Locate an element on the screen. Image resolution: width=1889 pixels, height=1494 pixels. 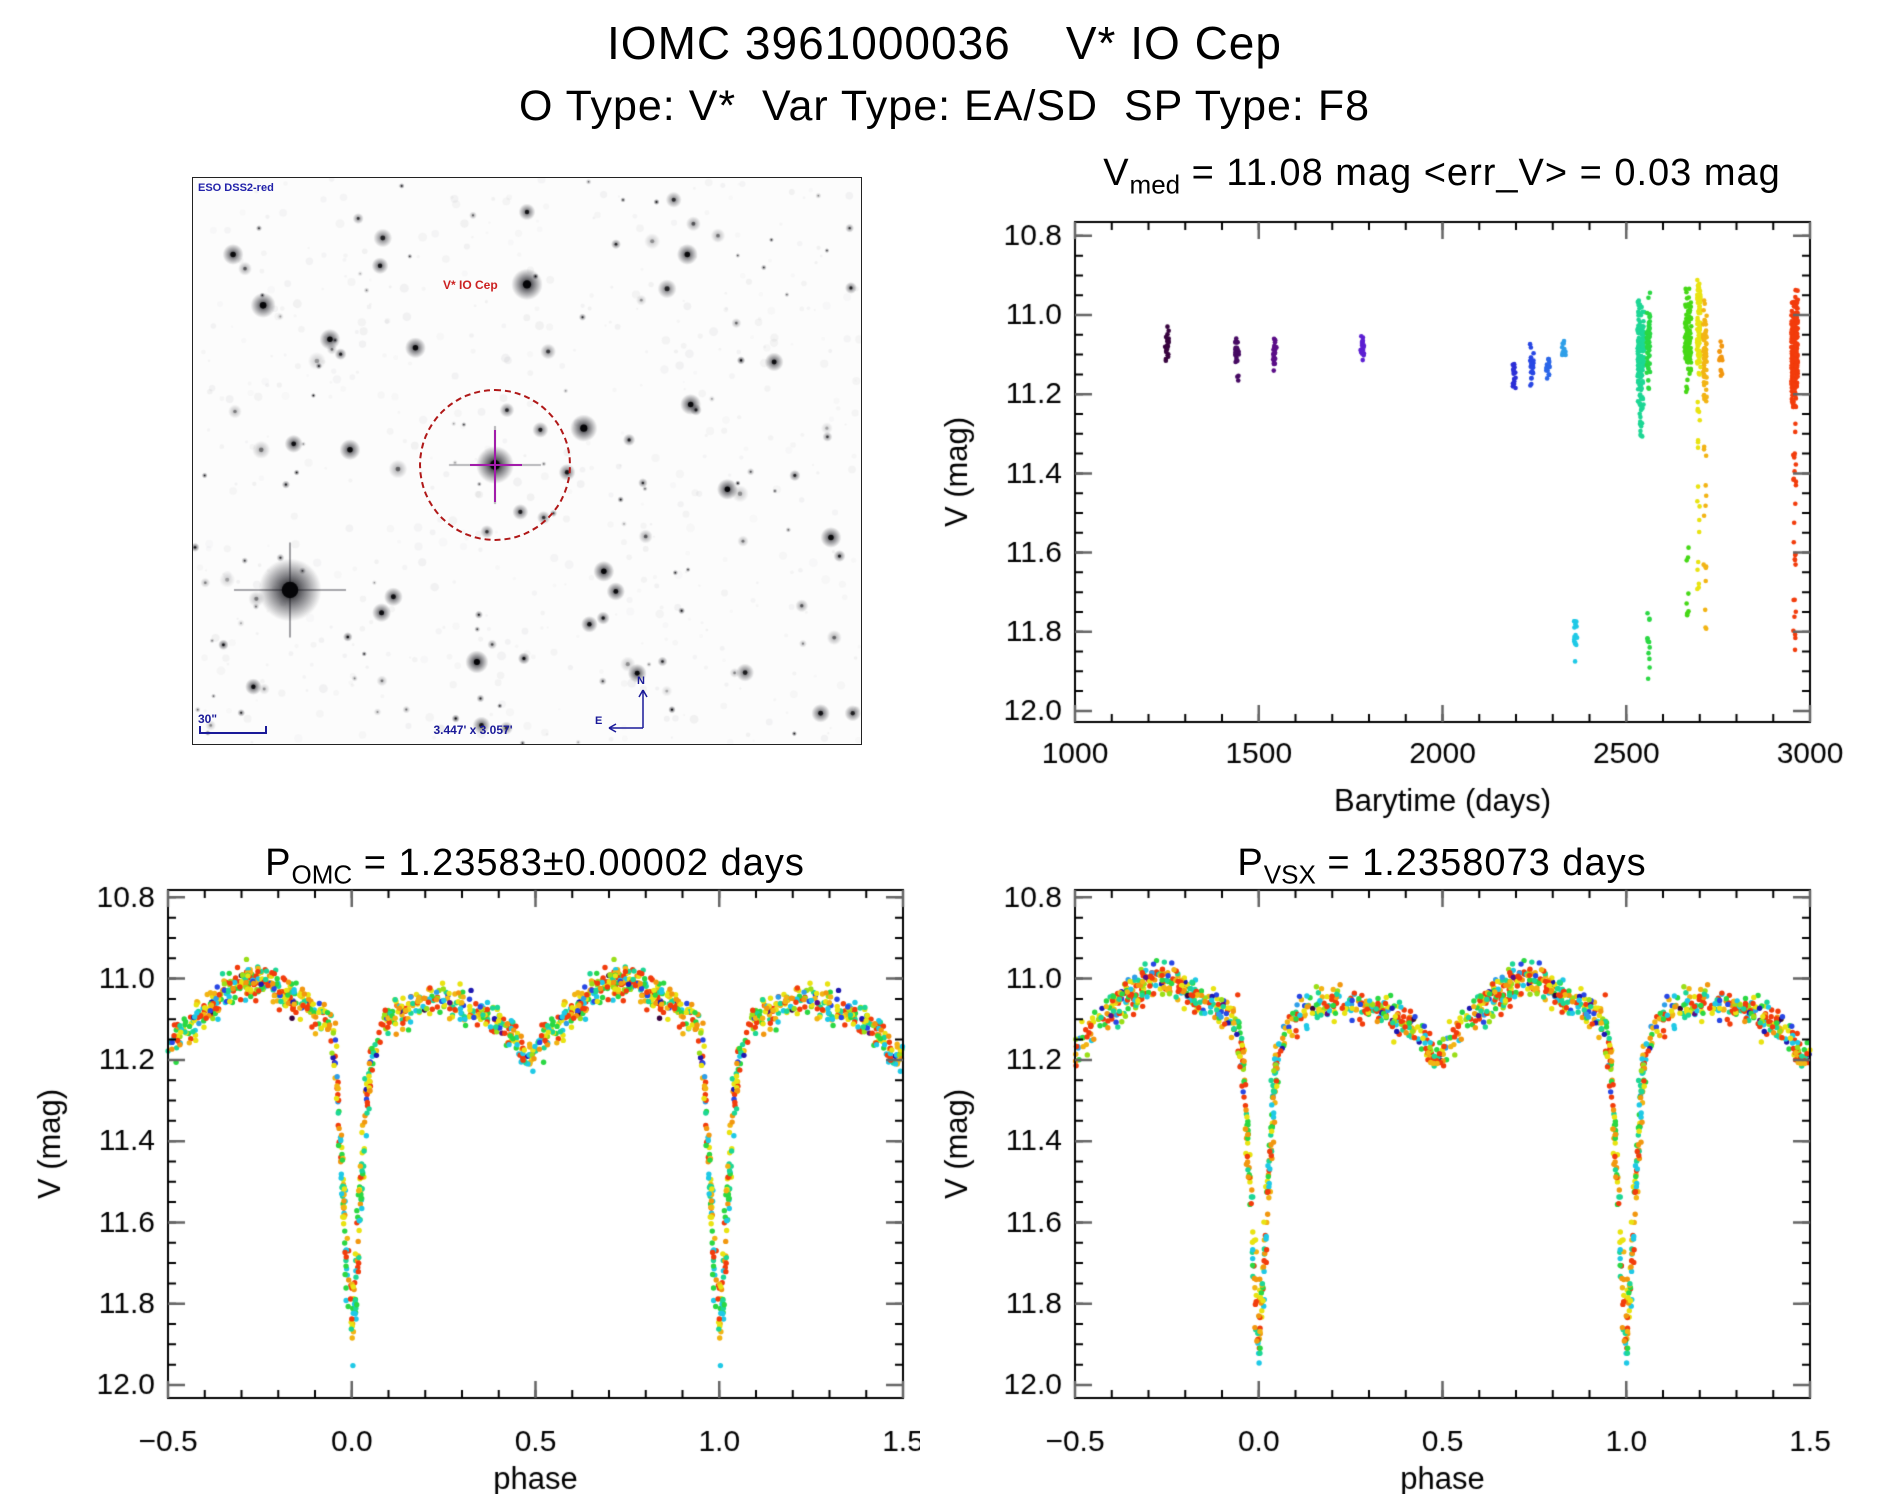
fov-size-label: 3.447' x 3.057' is located at coordinates (473, 730).